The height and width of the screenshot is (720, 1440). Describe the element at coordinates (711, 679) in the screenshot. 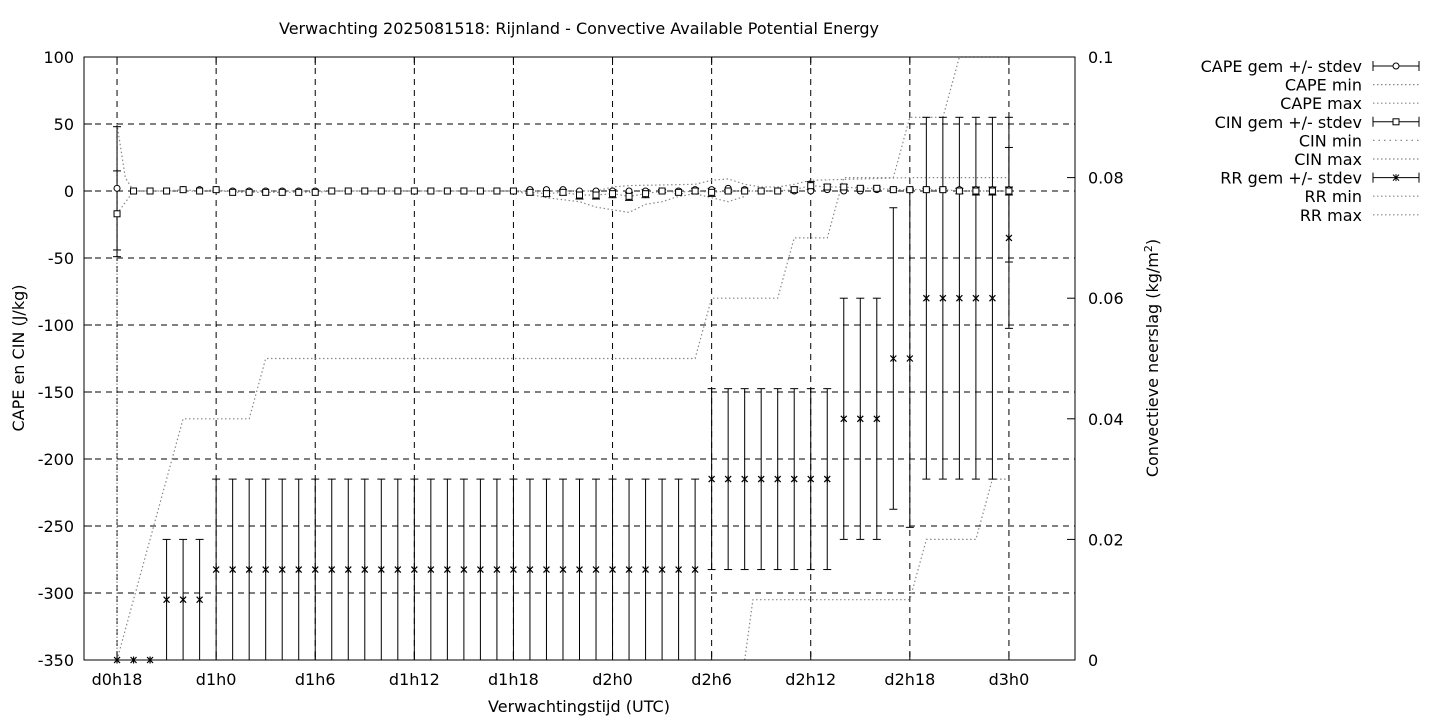

I see `x-tick-label: d2h6` at that location.